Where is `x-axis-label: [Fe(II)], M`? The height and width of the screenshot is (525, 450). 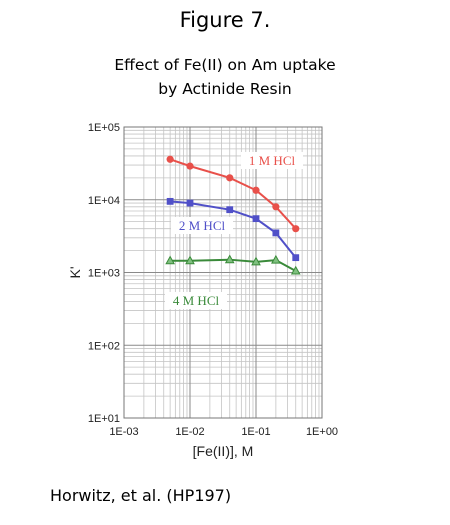 x-axis-label: [Fe(II)], M is located at coordinates (223, 451).